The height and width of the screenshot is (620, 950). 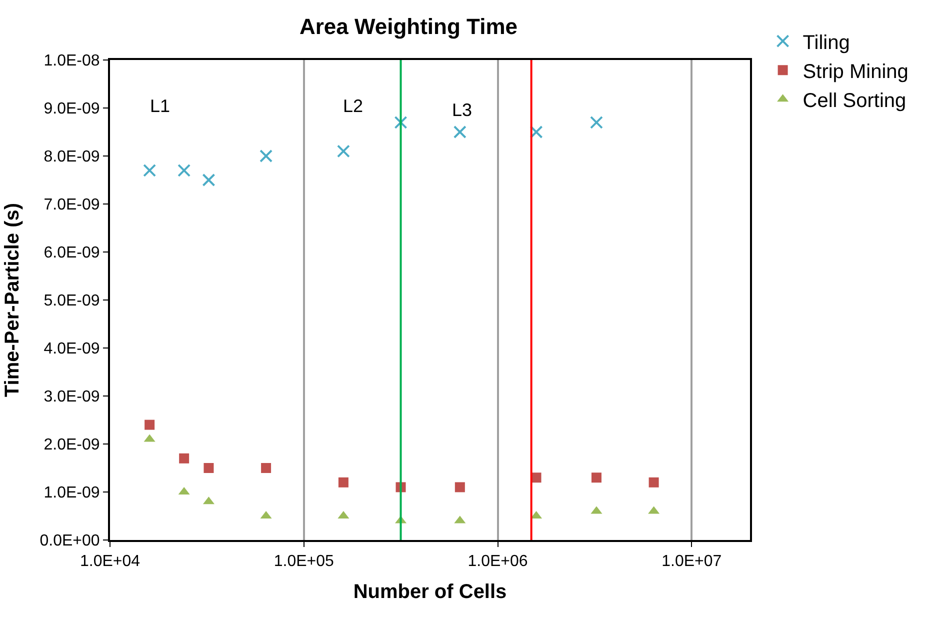 I want to click on y-tick-label: 5.0E-09, so click(x=72, y=301).